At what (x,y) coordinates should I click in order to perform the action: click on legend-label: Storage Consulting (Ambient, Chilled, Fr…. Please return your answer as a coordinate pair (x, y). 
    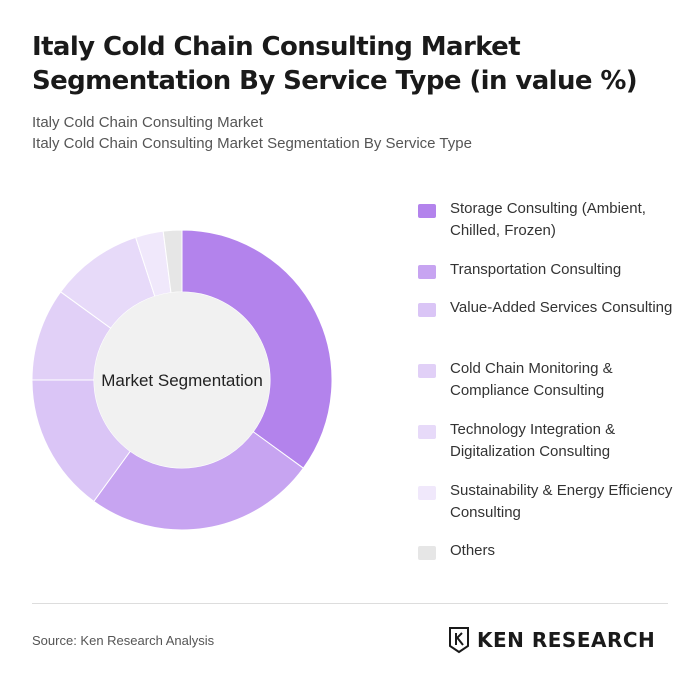
    Looking at the image, I should click on (548, 219).